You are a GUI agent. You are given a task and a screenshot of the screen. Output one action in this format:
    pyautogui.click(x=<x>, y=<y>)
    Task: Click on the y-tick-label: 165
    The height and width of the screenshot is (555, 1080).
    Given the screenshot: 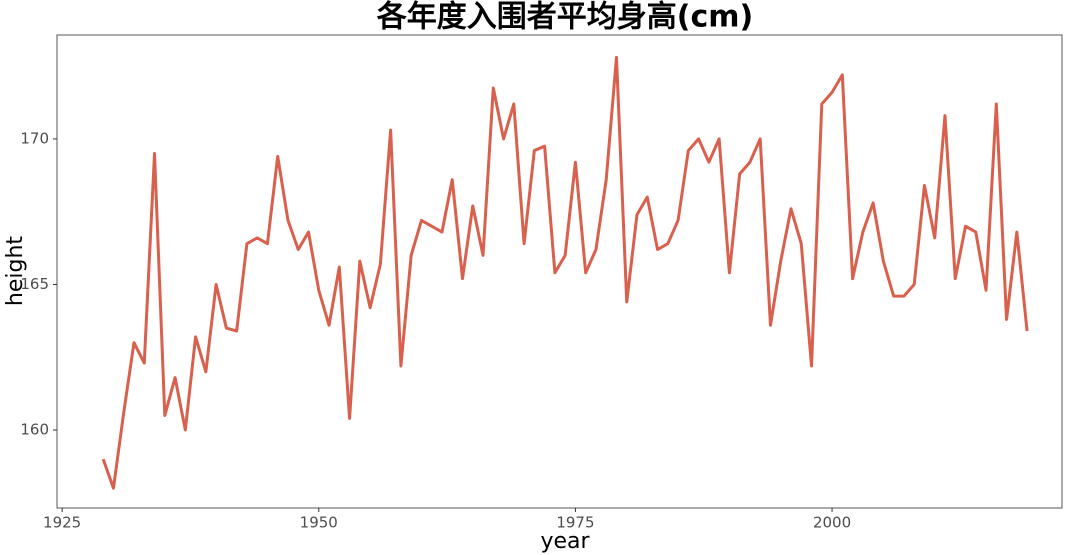 What is the action you would take?
    pyautogui.click(x=34, y=284)
    